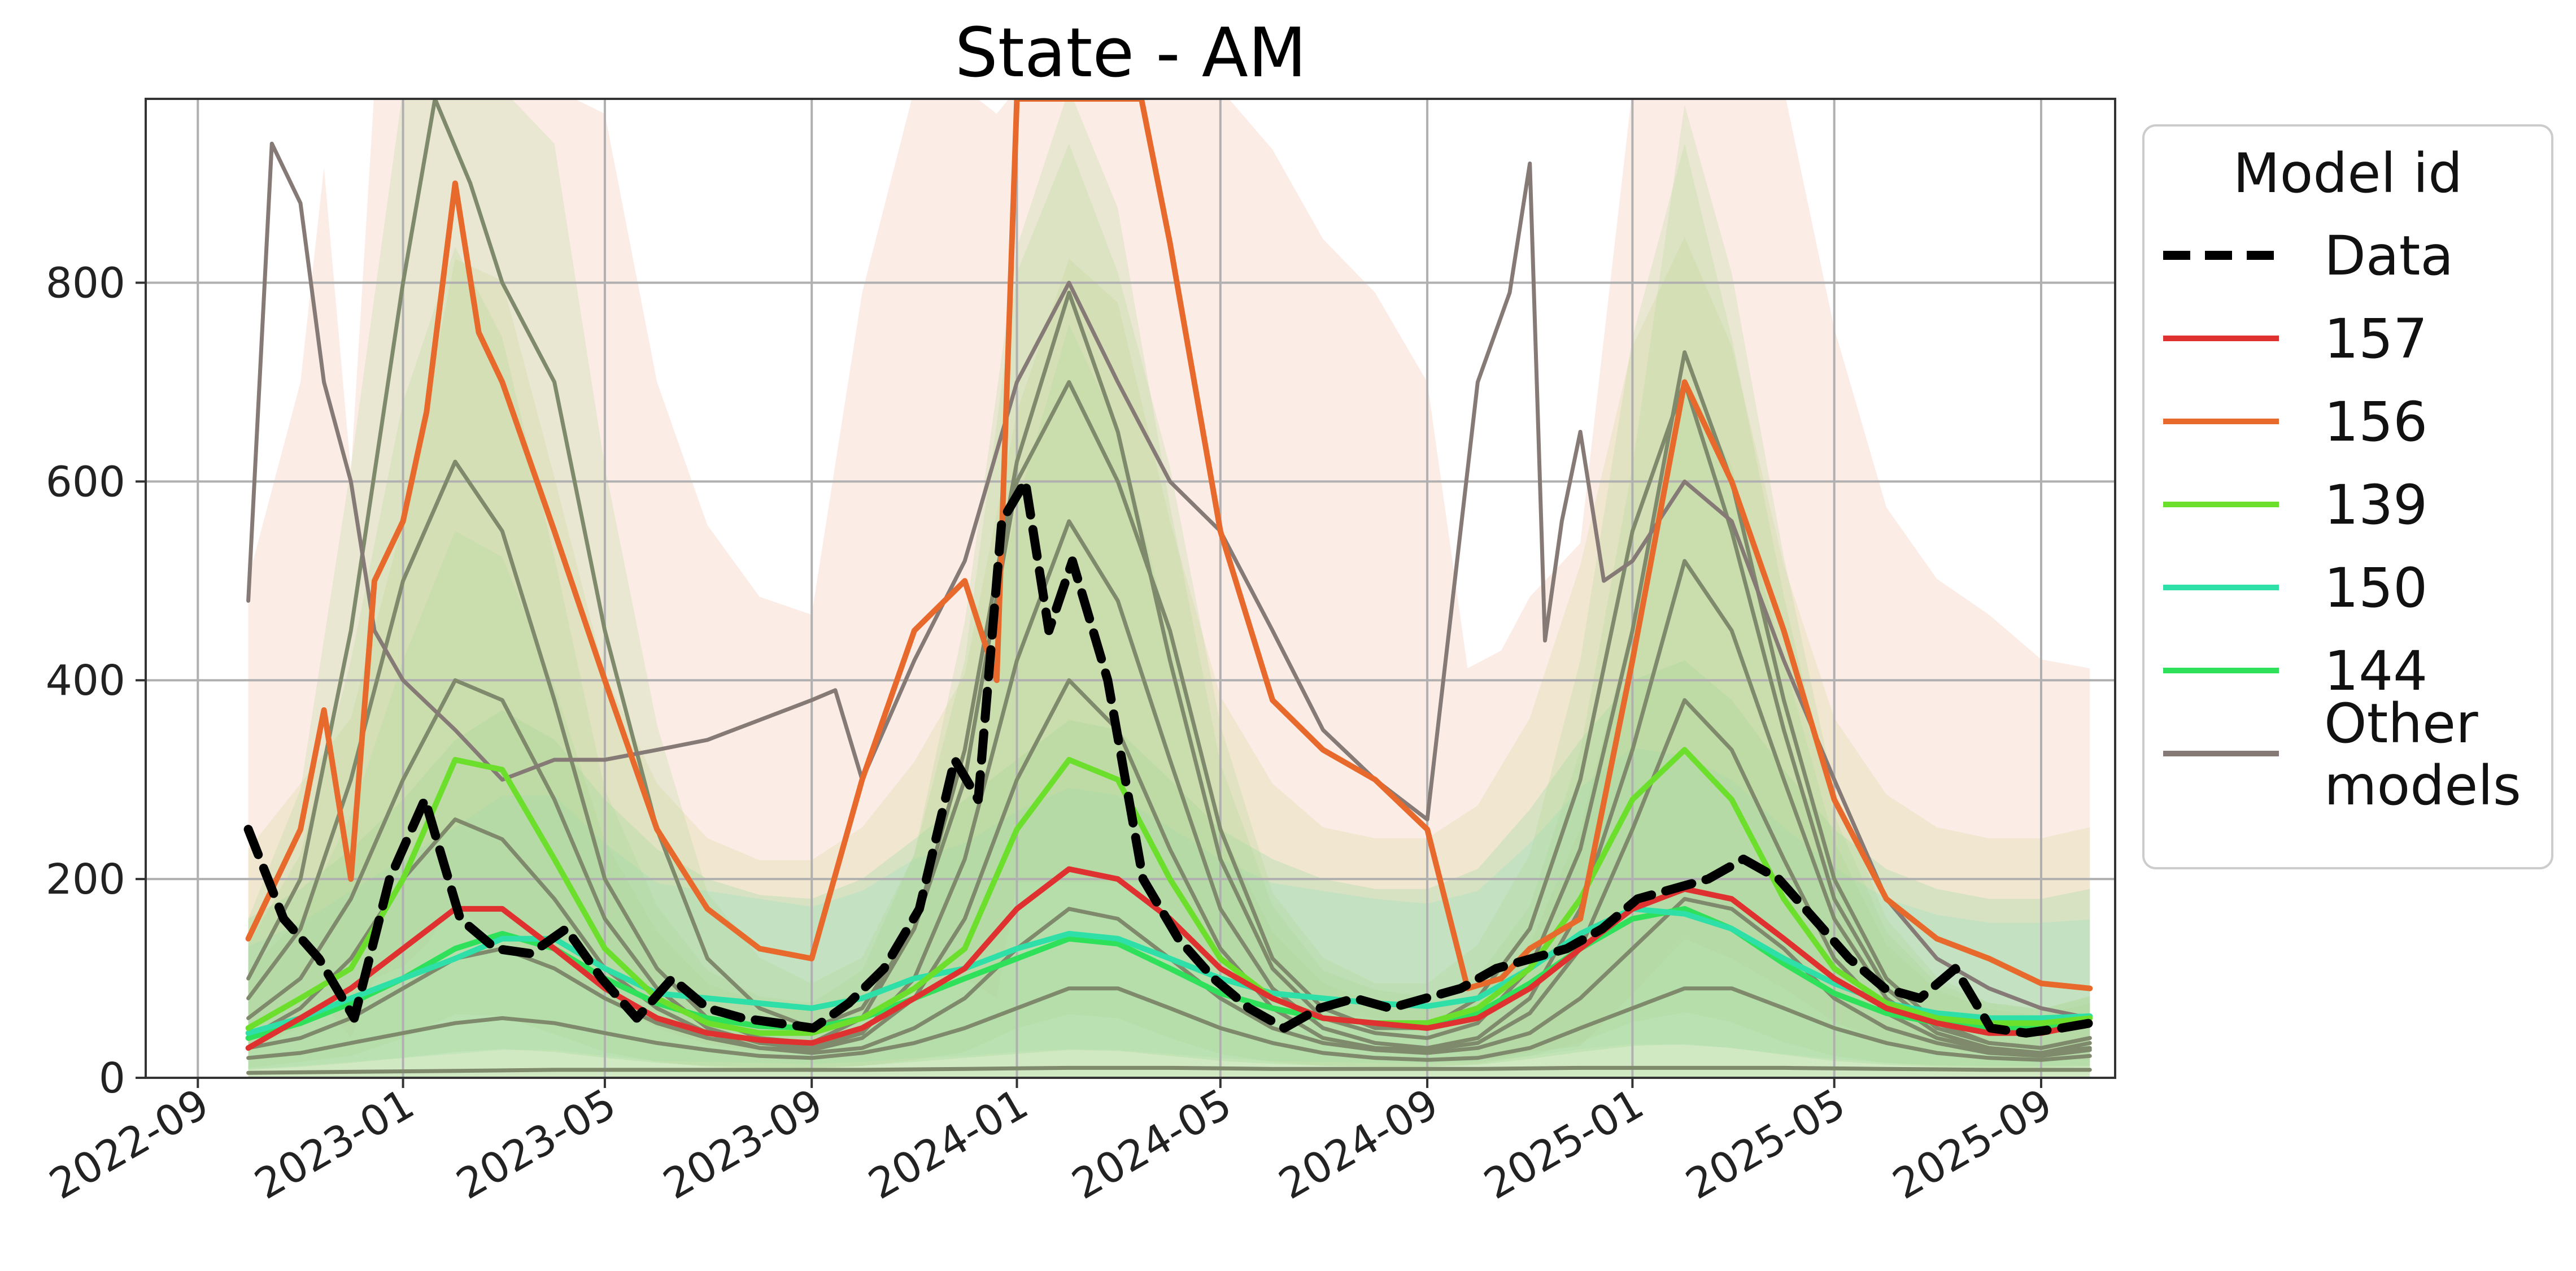 Image resolution: width=2576 pixels, height=1271 pixels. I want to click on y-tick-label: 800, so click(85, 283).